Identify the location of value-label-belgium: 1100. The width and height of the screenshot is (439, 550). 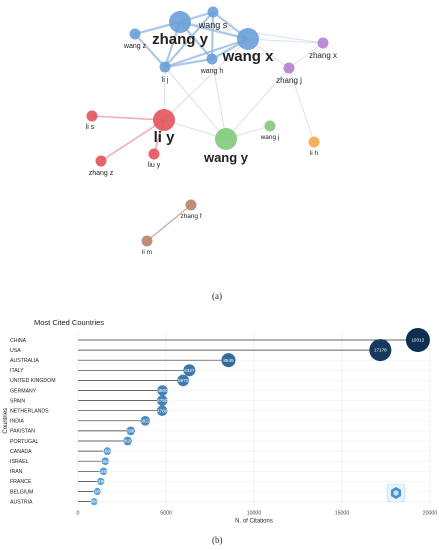
(97, 491).